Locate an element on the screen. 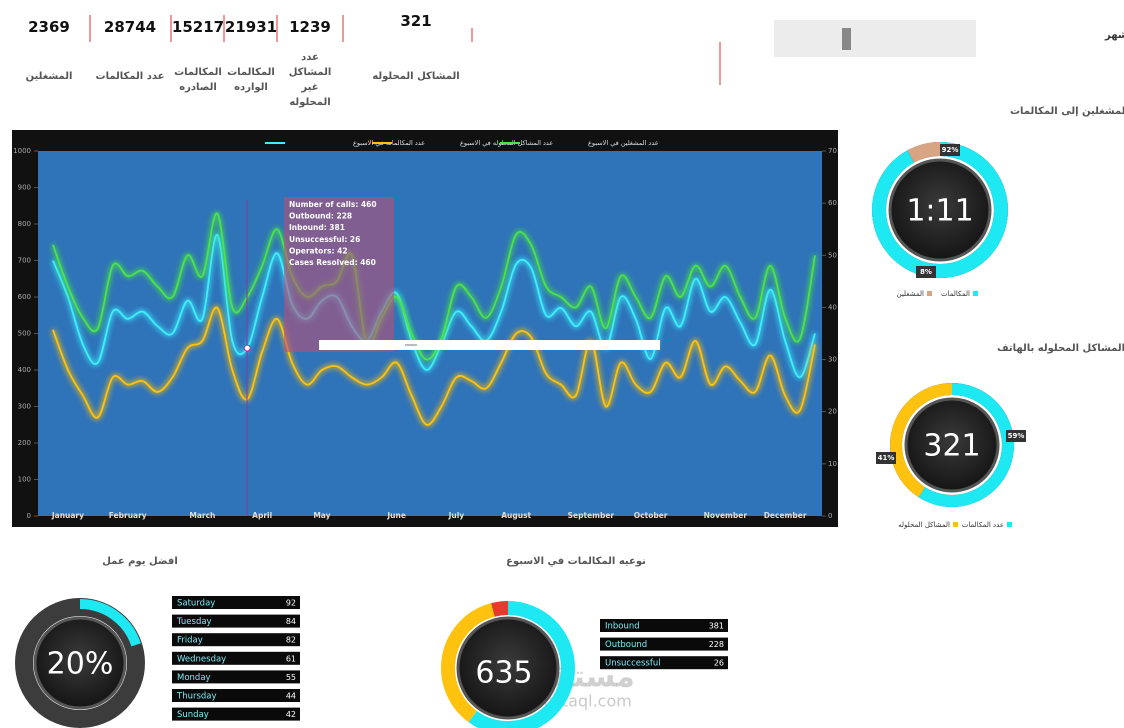 The width and height of the screenshot is (1124, 728). tooltip-line: Operators: 42 is located at coordinates (318, 250).